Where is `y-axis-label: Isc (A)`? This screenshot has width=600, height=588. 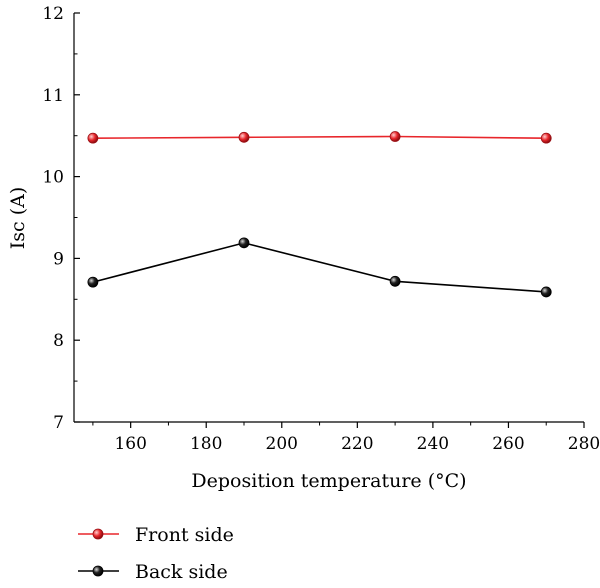 y-axis-label: Isc (A) is located at coordinates (18, 218).